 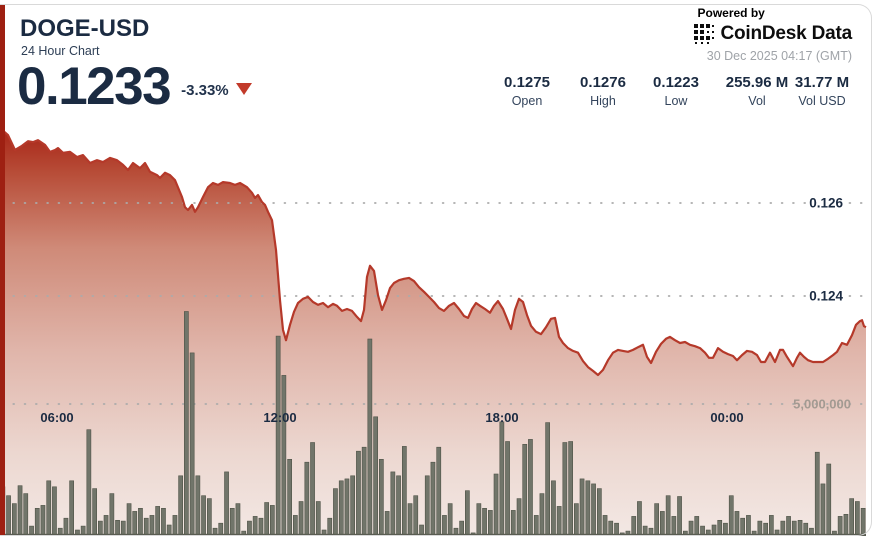 What do you see at coordinates (822, 82) in the screenshot?
I see `stat-value: 31.77 M` at bounding box center [822, 82].